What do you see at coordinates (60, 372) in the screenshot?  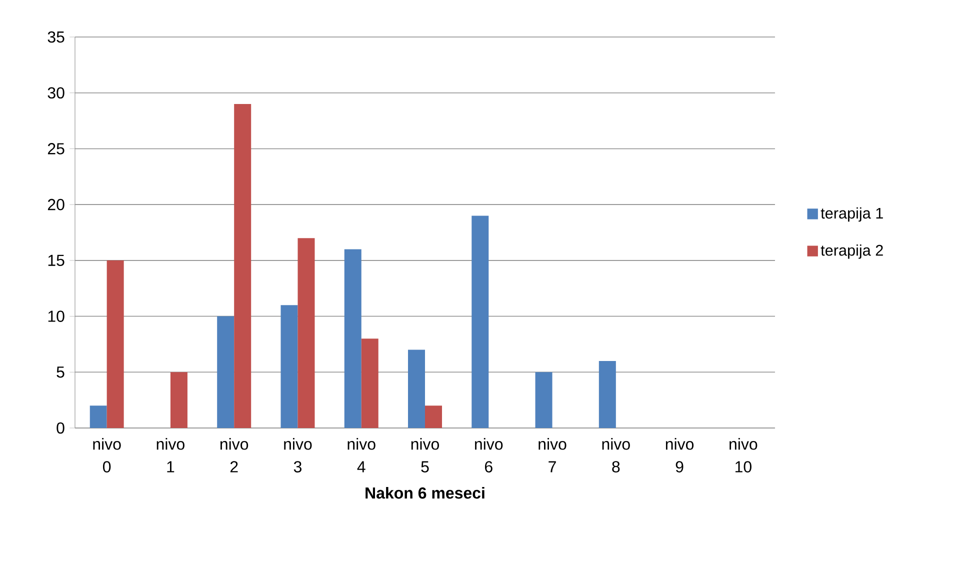 I see `y-tick-label: 5` at bounding box center [60, 372].